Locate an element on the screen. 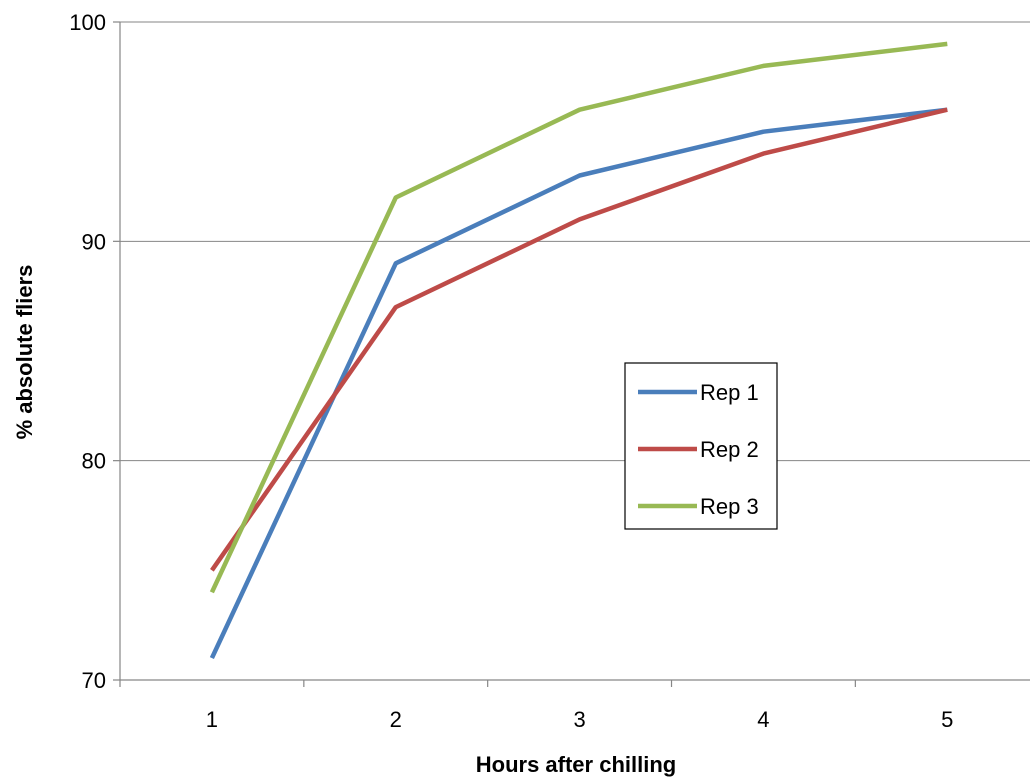 The height and width of the screenshot is (778, 1031). y-tick-label: 70 is located at coordinates (94, 680).